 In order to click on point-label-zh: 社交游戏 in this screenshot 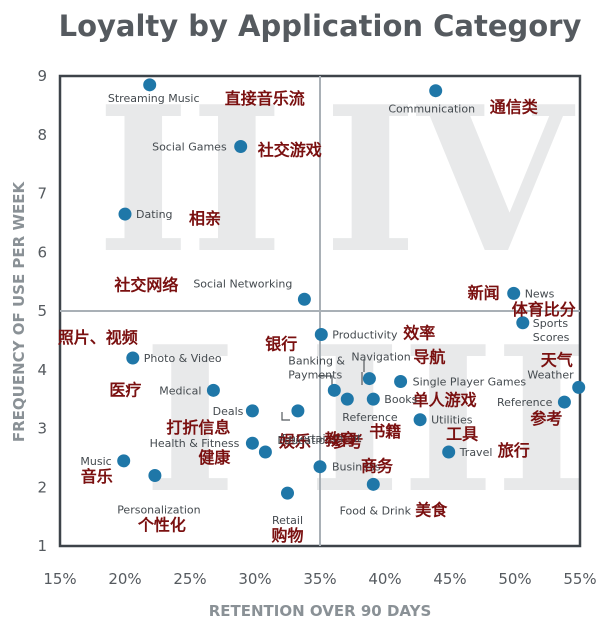, I will do `click(289, 150)`.